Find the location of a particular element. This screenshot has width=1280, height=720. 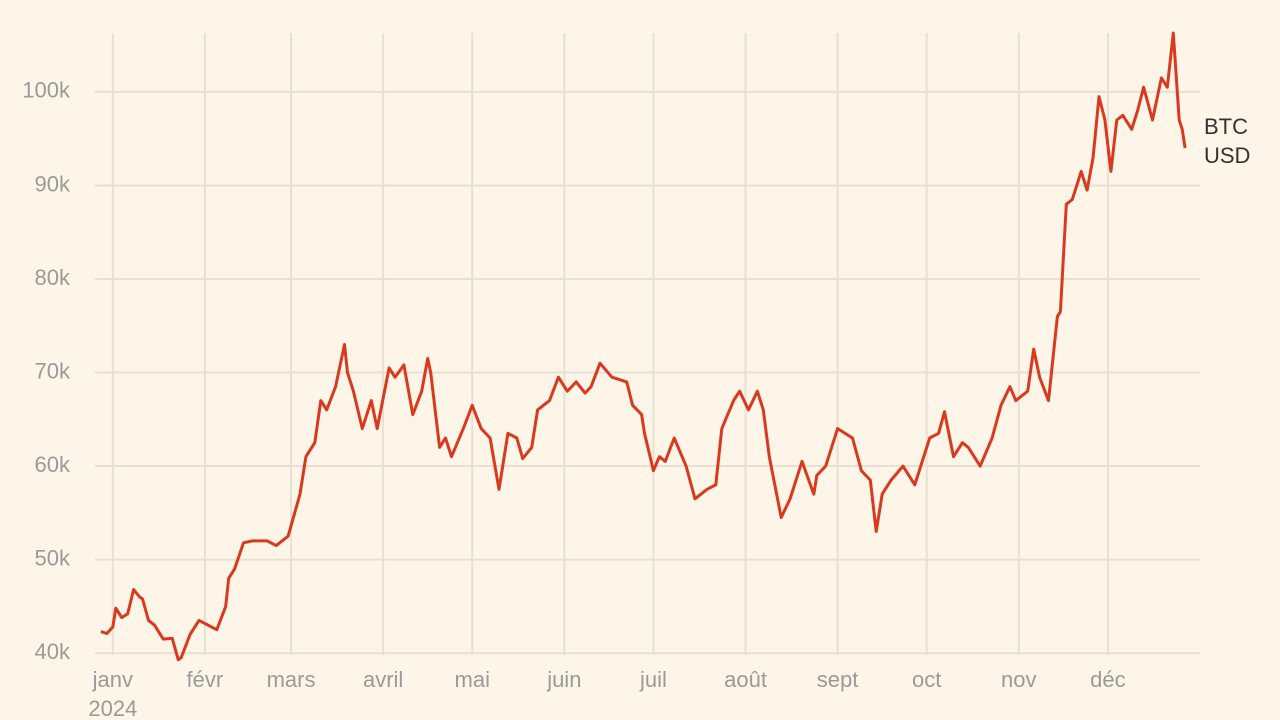

x-tick-label: oct is located at coordinates (926, 679).